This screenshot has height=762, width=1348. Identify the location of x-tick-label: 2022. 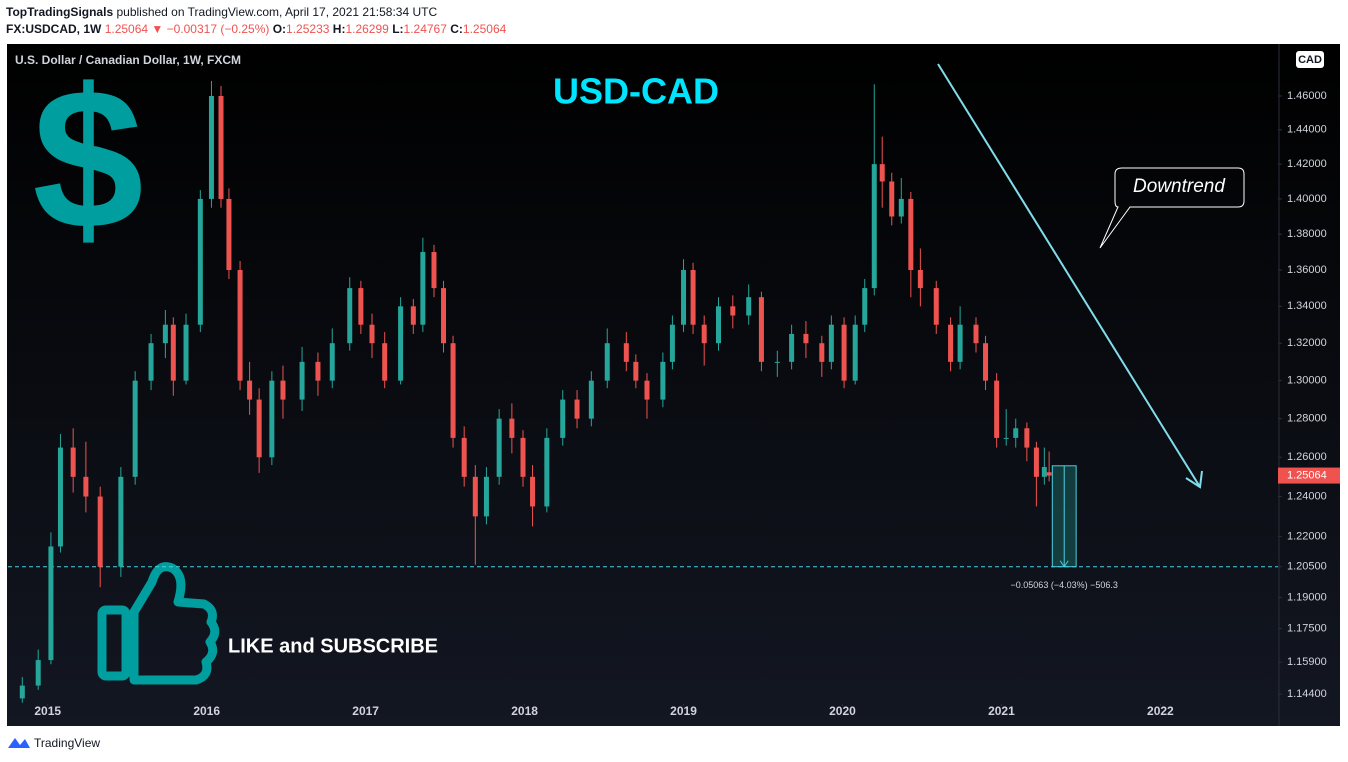
(1160, 711).